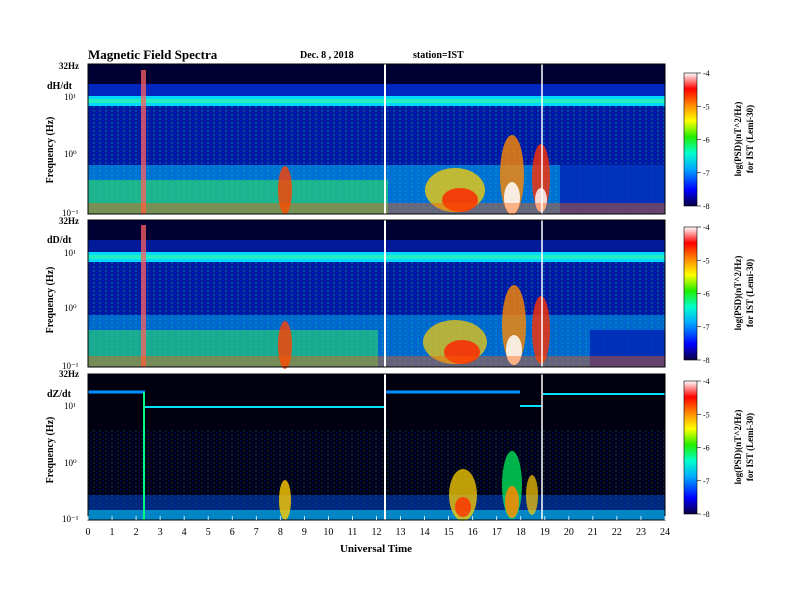 This screenshot has width=792, height=612. Describe the element at coordinates (377, 532) in the screenshot. I see `x-tick-label: 12` at that location.